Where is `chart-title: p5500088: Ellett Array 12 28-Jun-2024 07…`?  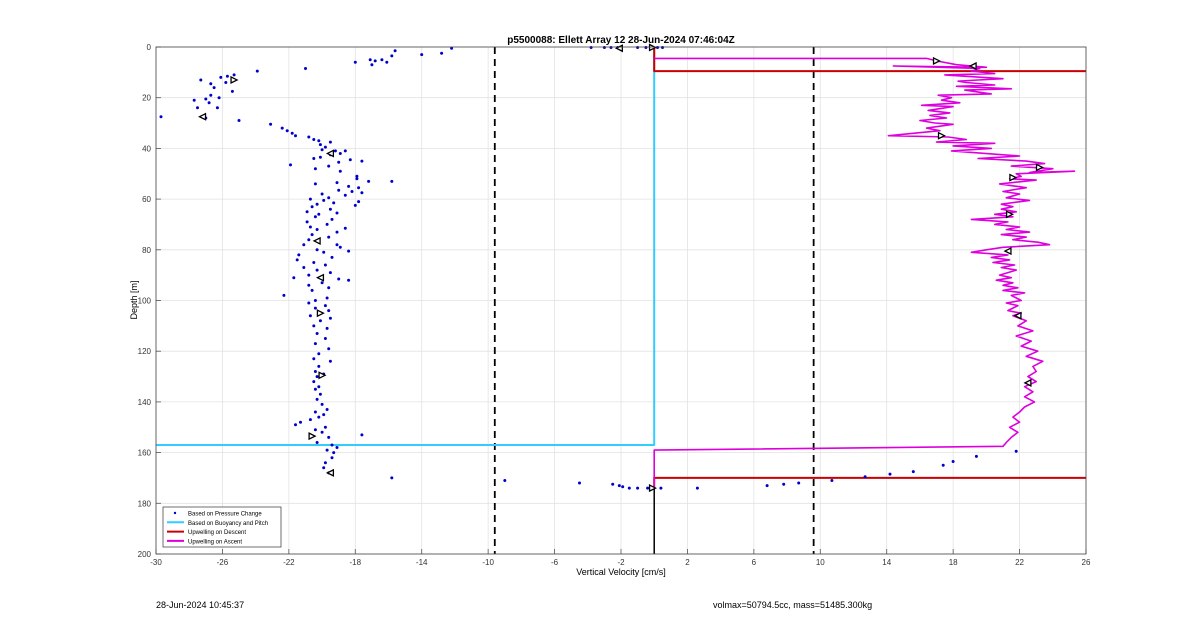
chart-title: p5500088: Ellett Array 12 28-Jun-2024 07… is located at coordinates (621, 40).